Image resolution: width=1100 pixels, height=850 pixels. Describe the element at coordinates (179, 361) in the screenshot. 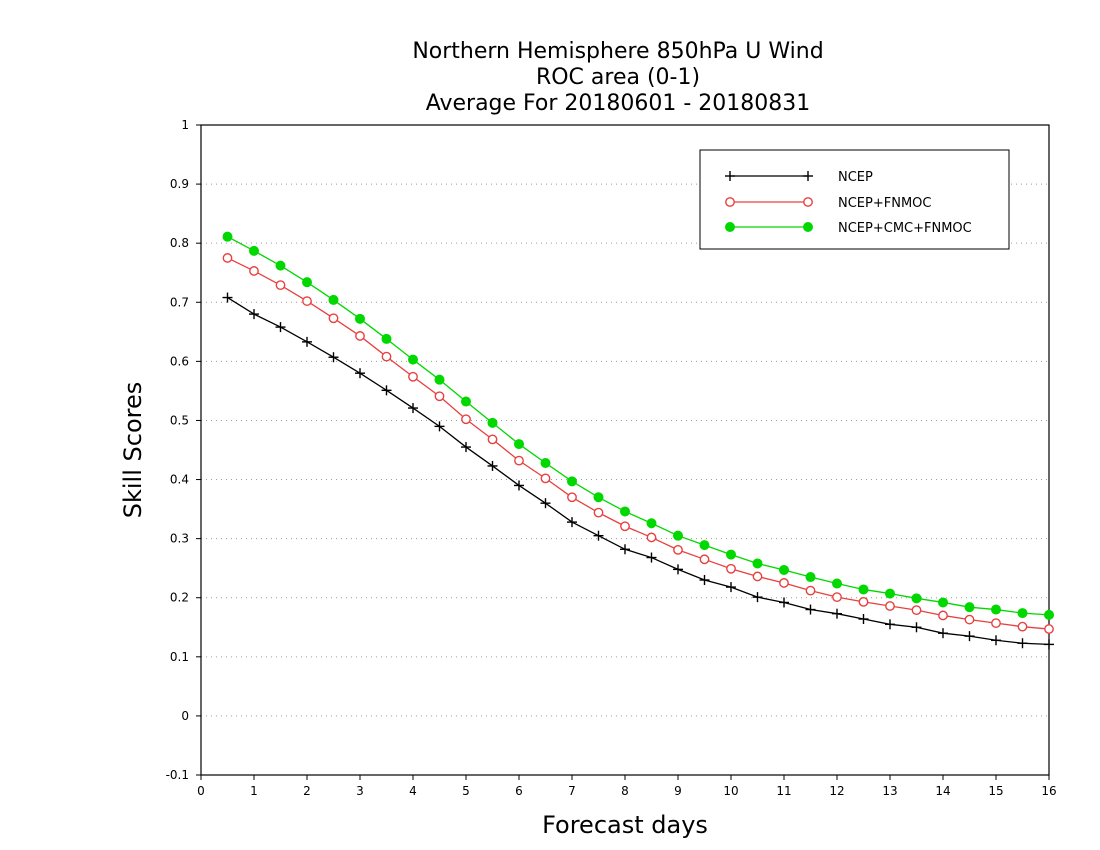

I see `y-tick-label: 0.6` at that location.